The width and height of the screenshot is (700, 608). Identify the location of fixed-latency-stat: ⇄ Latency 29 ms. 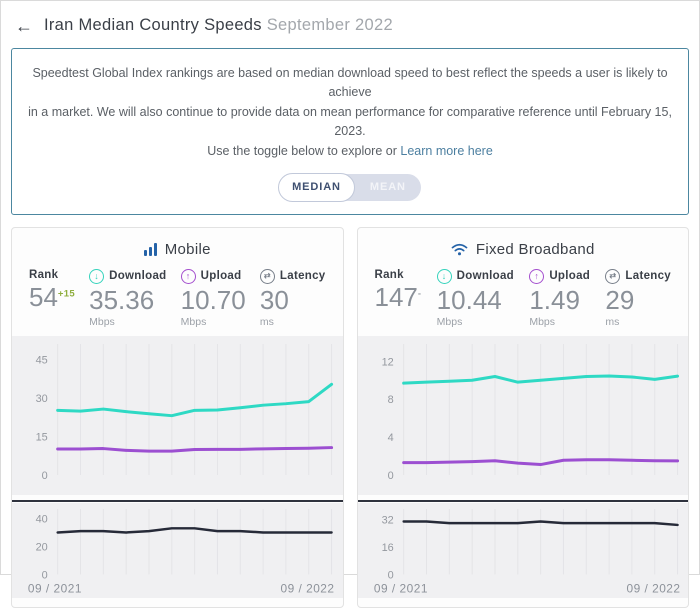
(638, 298).